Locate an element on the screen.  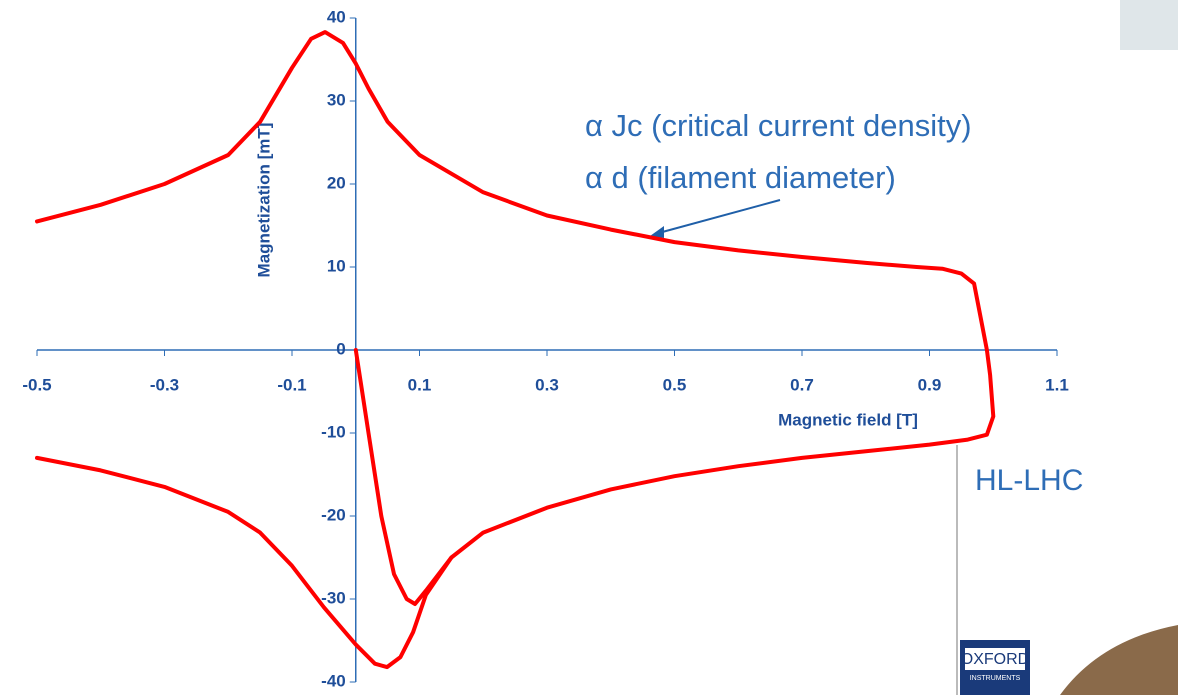
x-tick-label: 0.9 is located at coordinates (930, 384).